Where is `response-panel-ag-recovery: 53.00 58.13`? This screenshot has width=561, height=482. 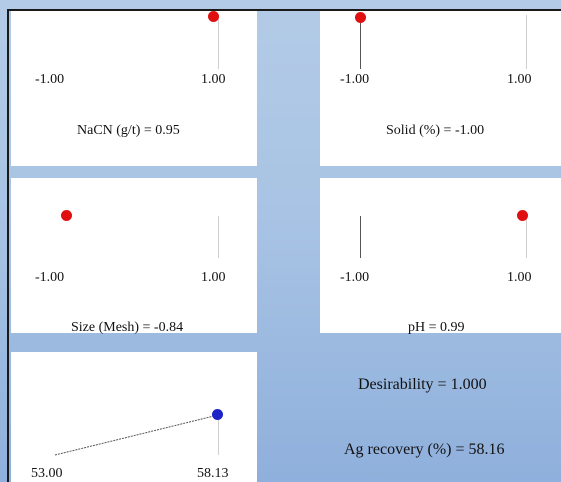
response-panel-ag-recovery: 53.00 58.13 is located at coordinates (134, 417).